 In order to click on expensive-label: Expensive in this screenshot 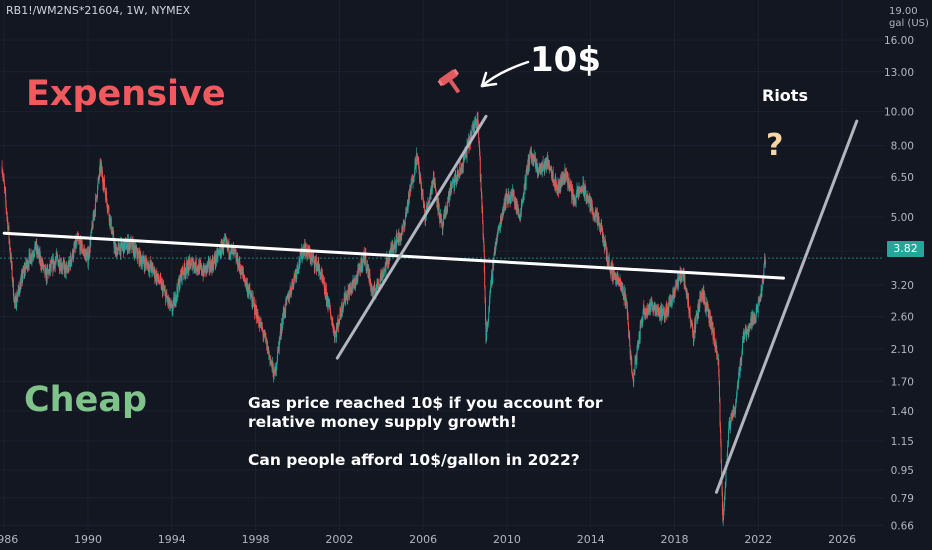, I will do `click(126, 94)`.